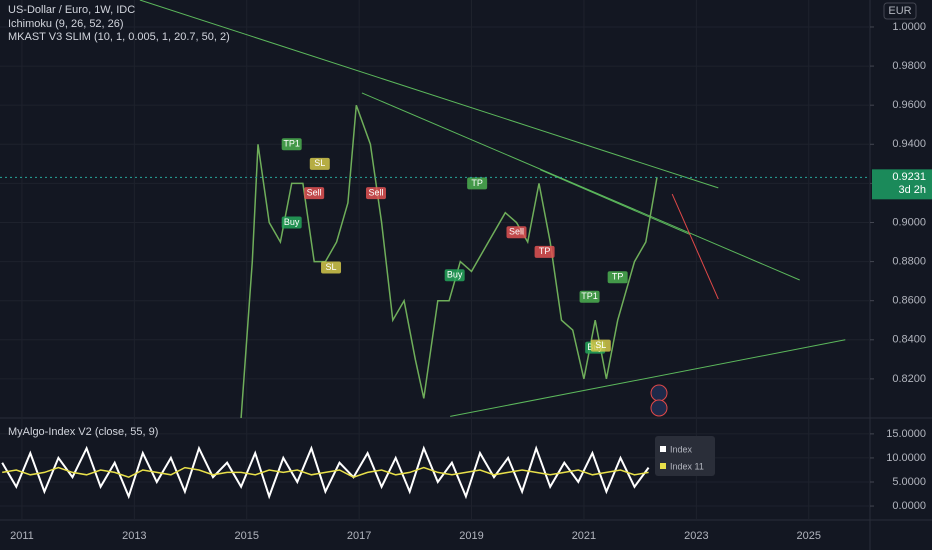 Image resolution: width=932 pixels, height=550 pixels. I want to click on y-tick-label: 0.8400, so click(909, 340).